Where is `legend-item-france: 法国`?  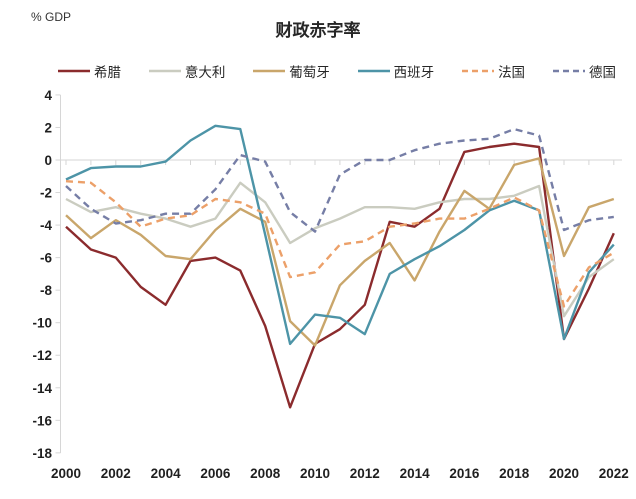 legend-item-france: 法国 is located at coordinates (493, 71).